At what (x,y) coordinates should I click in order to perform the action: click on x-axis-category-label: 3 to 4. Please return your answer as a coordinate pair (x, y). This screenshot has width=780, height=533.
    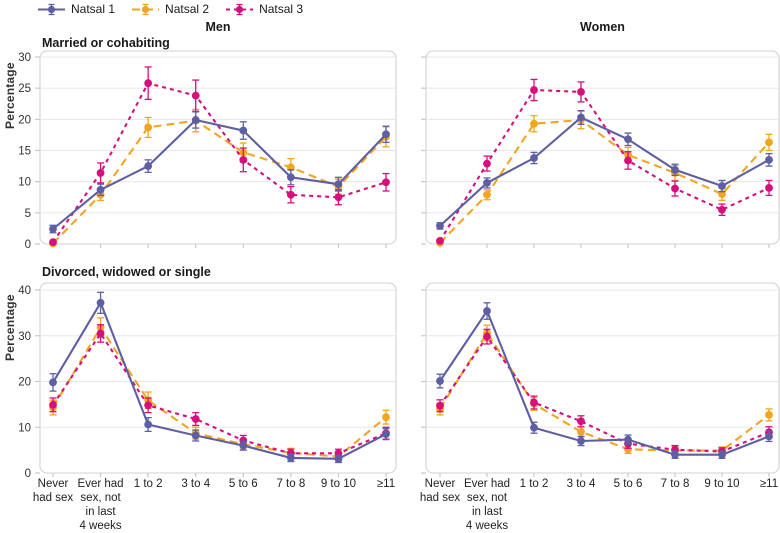
    Looking at the image, I should click on (196, 484).